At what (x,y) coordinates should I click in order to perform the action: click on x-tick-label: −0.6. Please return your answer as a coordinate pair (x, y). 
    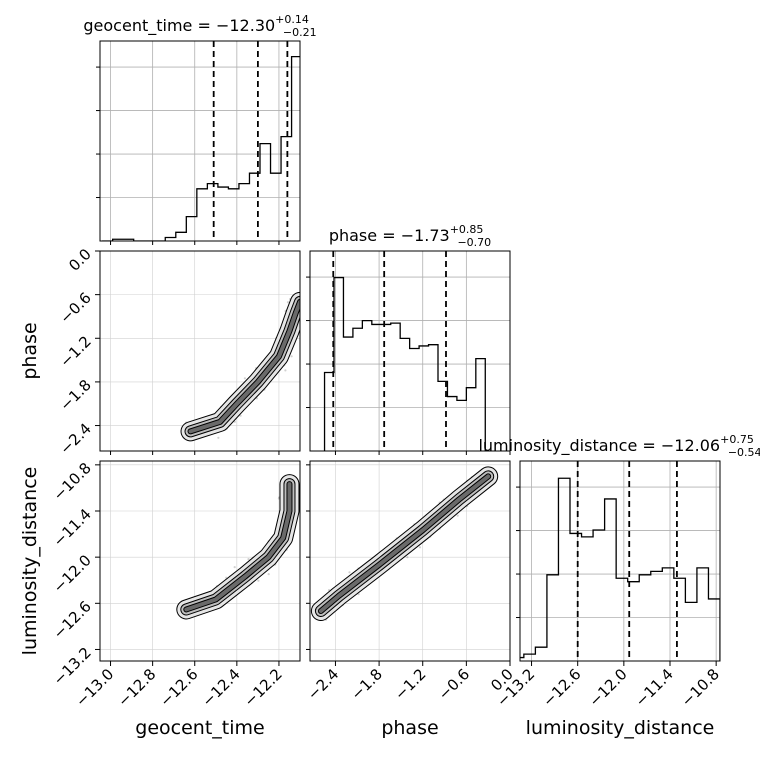
    Looking at the image, I should click on (454, 684).